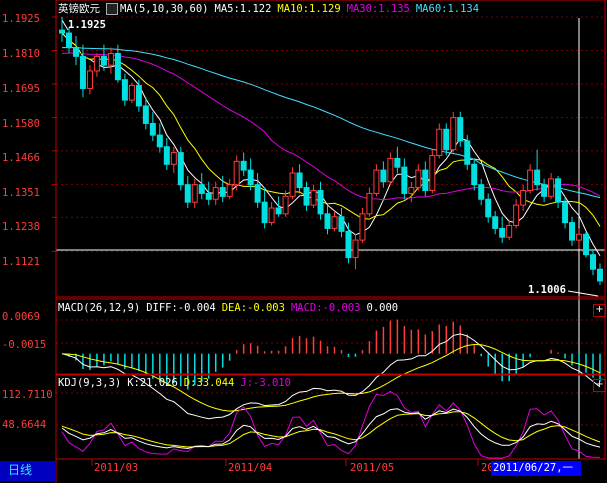  What do you see at coordinates (547, 290) in the screenshot?
I see `low-price-label: 1.1006` at bounding box center [547, 290].